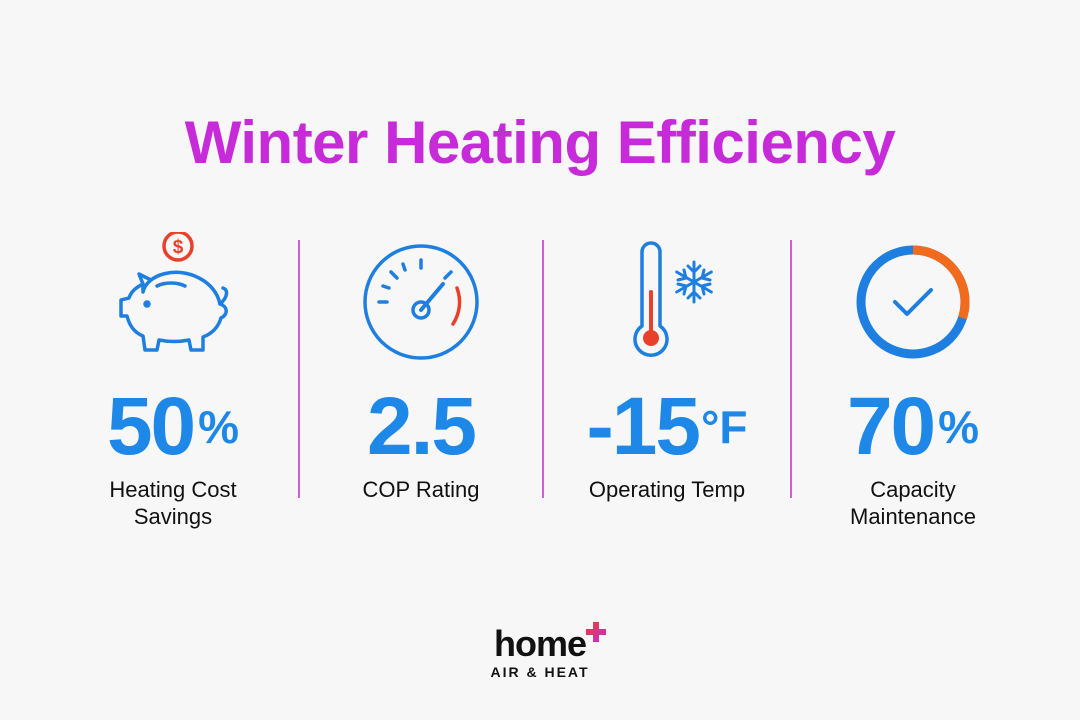 The height and width of the screenshot is (720, 1080). Describe the element at coordinates (667, 489) in the screenshot. I see `stat-label: Operating Temp` at that location.